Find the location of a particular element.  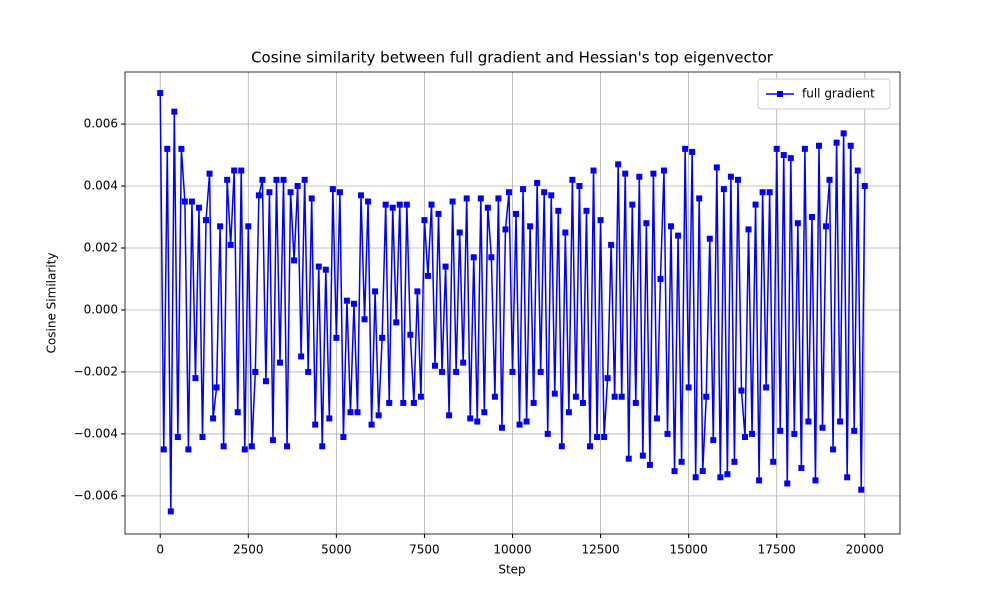

x-tick-label: 15000 is located at coordinates (689, 550).